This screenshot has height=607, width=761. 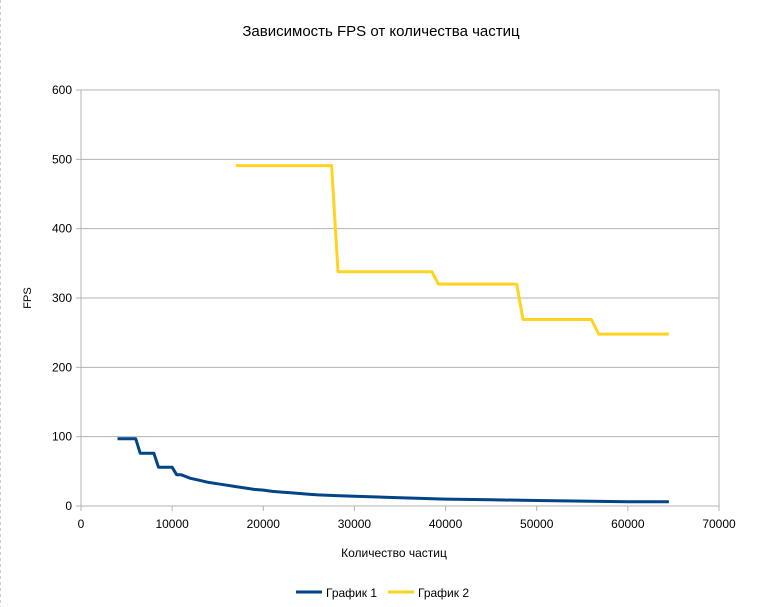 What do you see at coordinates (62, 298) in the screenshot?
I see `y-tick-label: 300` at bounding box center [62, 298].